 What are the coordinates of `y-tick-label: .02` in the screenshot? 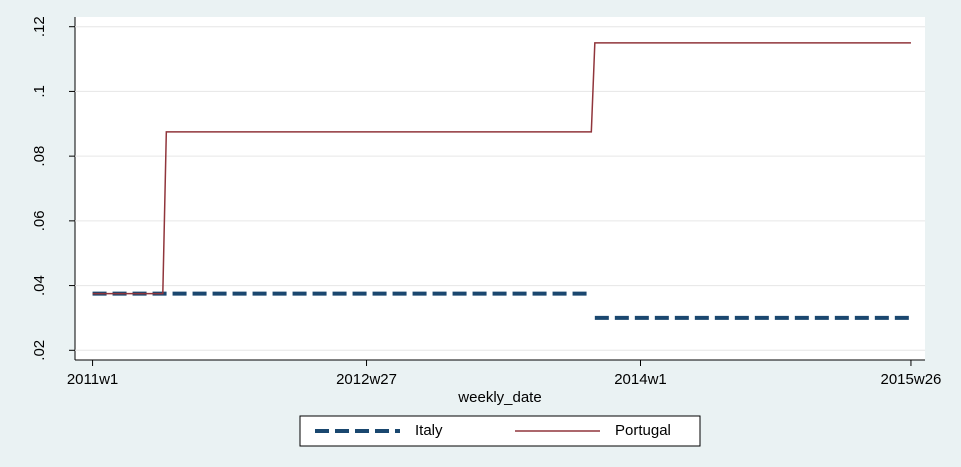 It's located at (39, 350).